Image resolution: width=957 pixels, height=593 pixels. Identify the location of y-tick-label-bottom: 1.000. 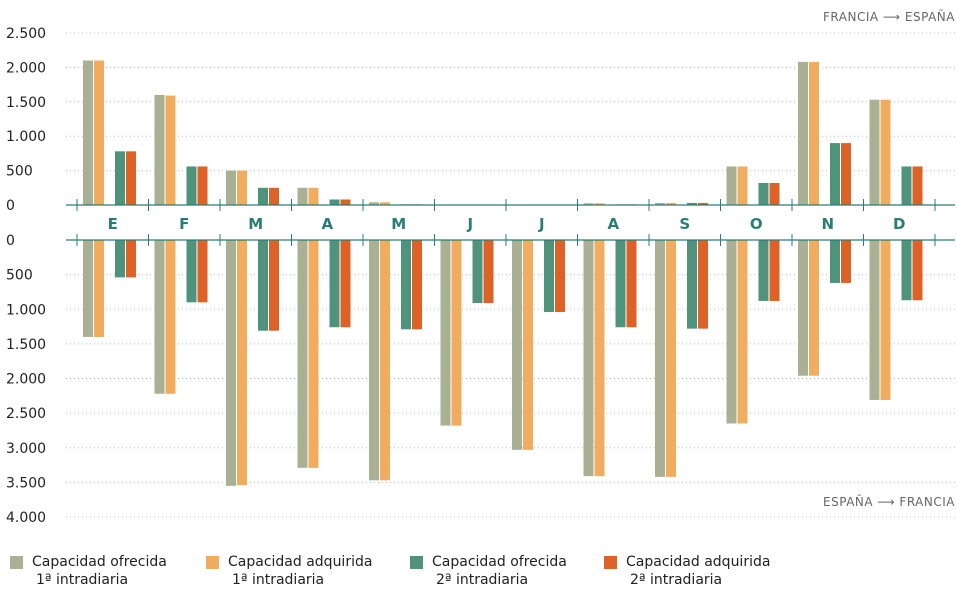
(26, 310).